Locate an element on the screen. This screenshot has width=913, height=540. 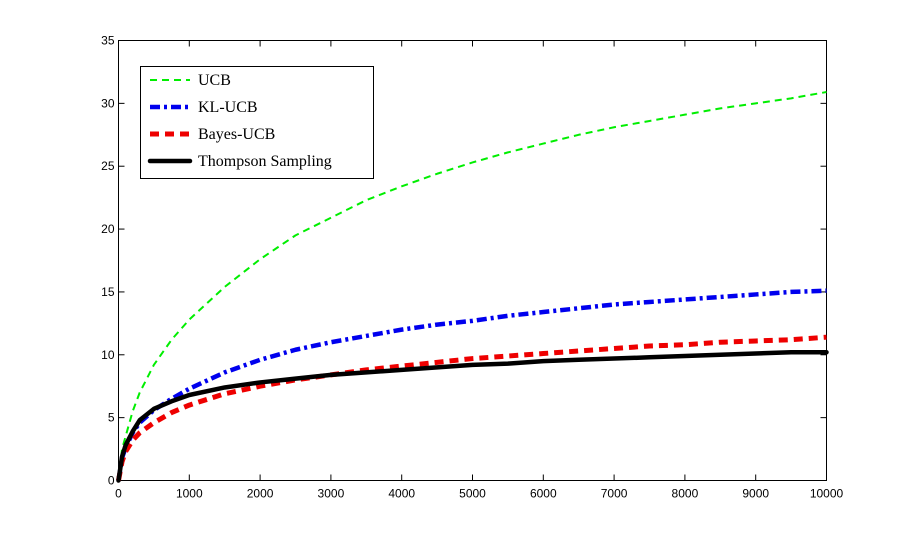
legend-label: Thompson Sampling is located at coordinates (265, 161).